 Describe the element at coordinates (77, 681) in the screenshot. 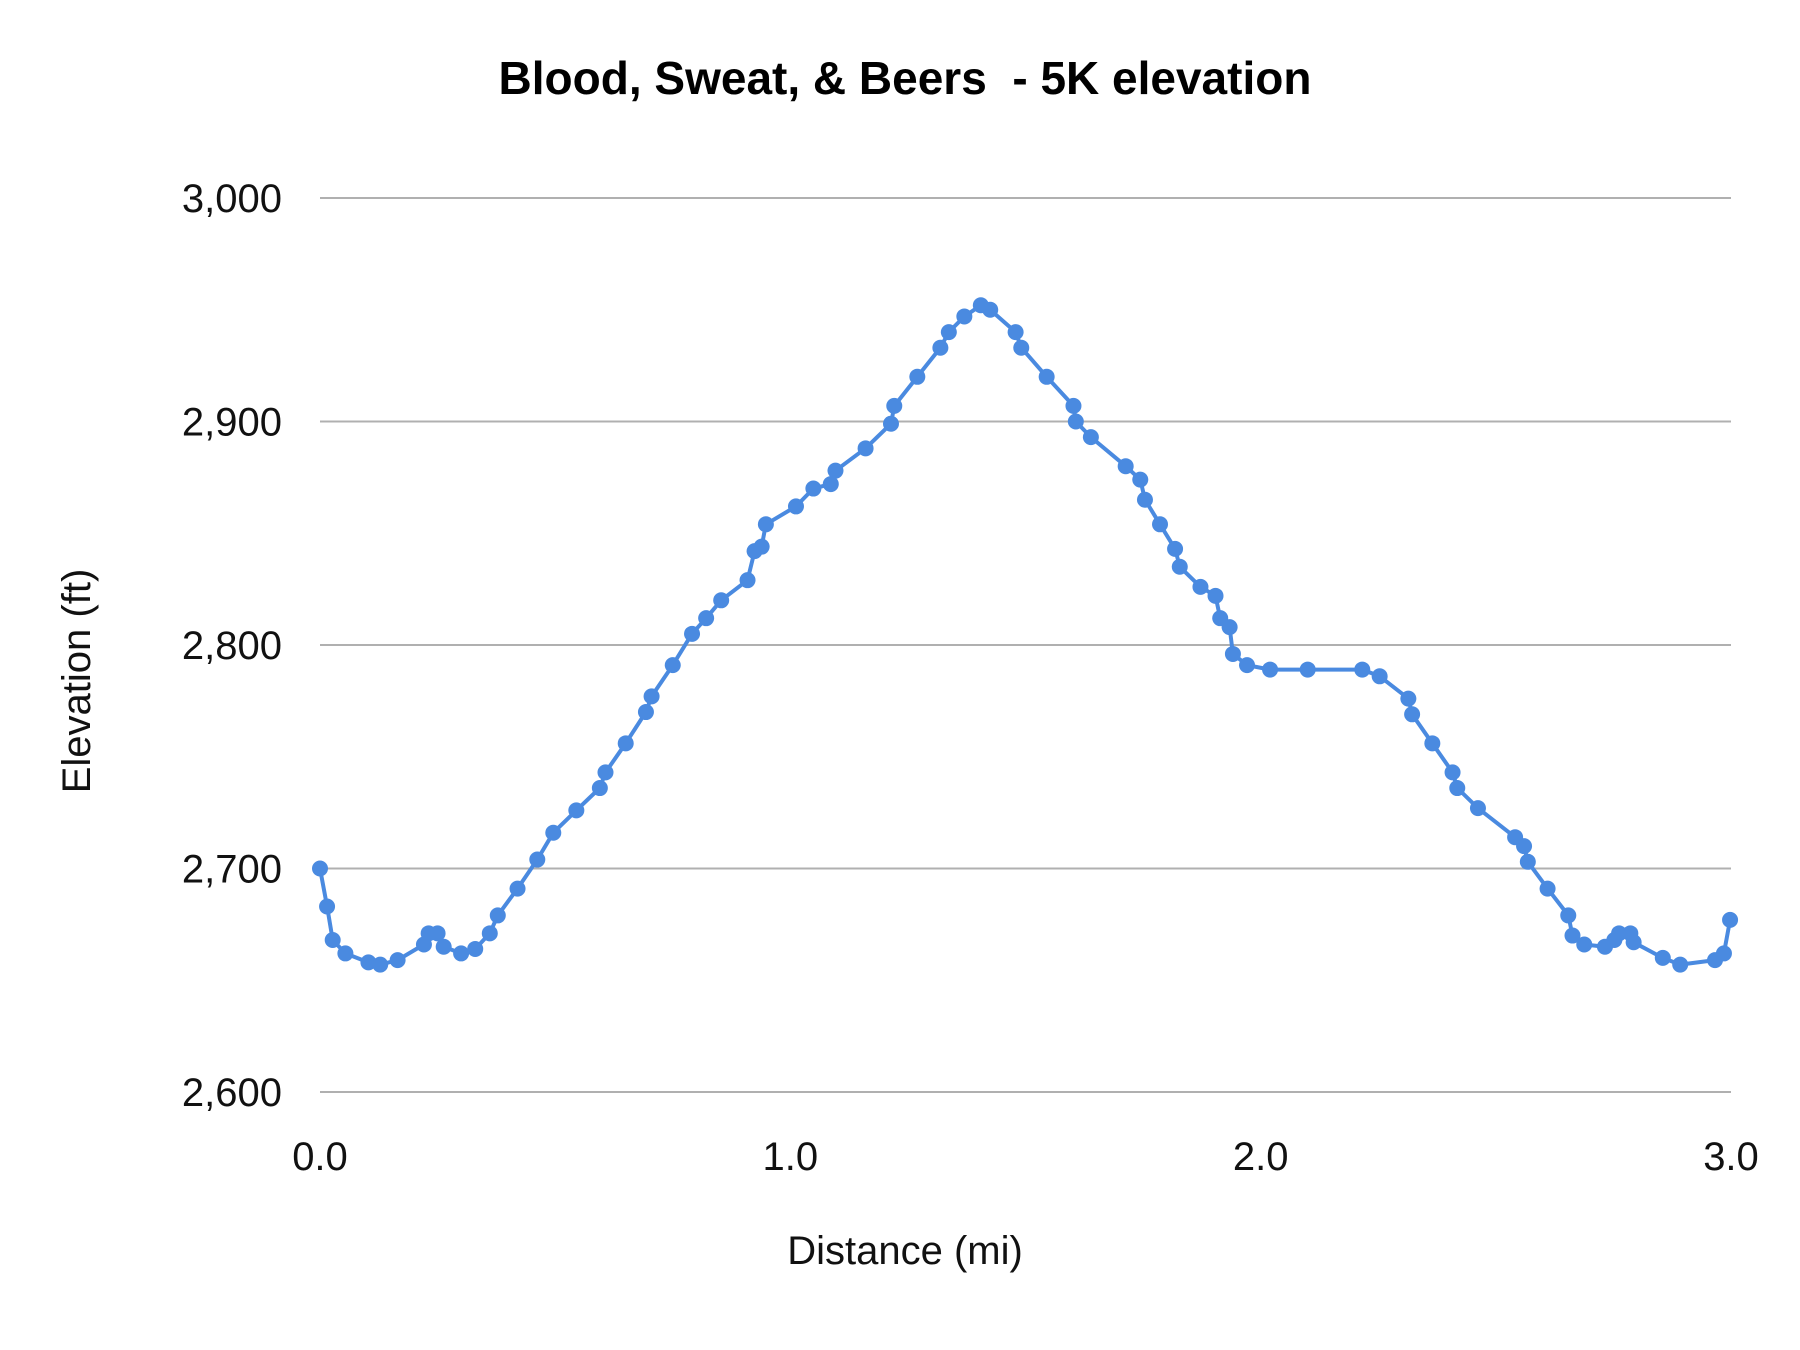

I see `y-axis-title: Elevation (ft)` at that location.